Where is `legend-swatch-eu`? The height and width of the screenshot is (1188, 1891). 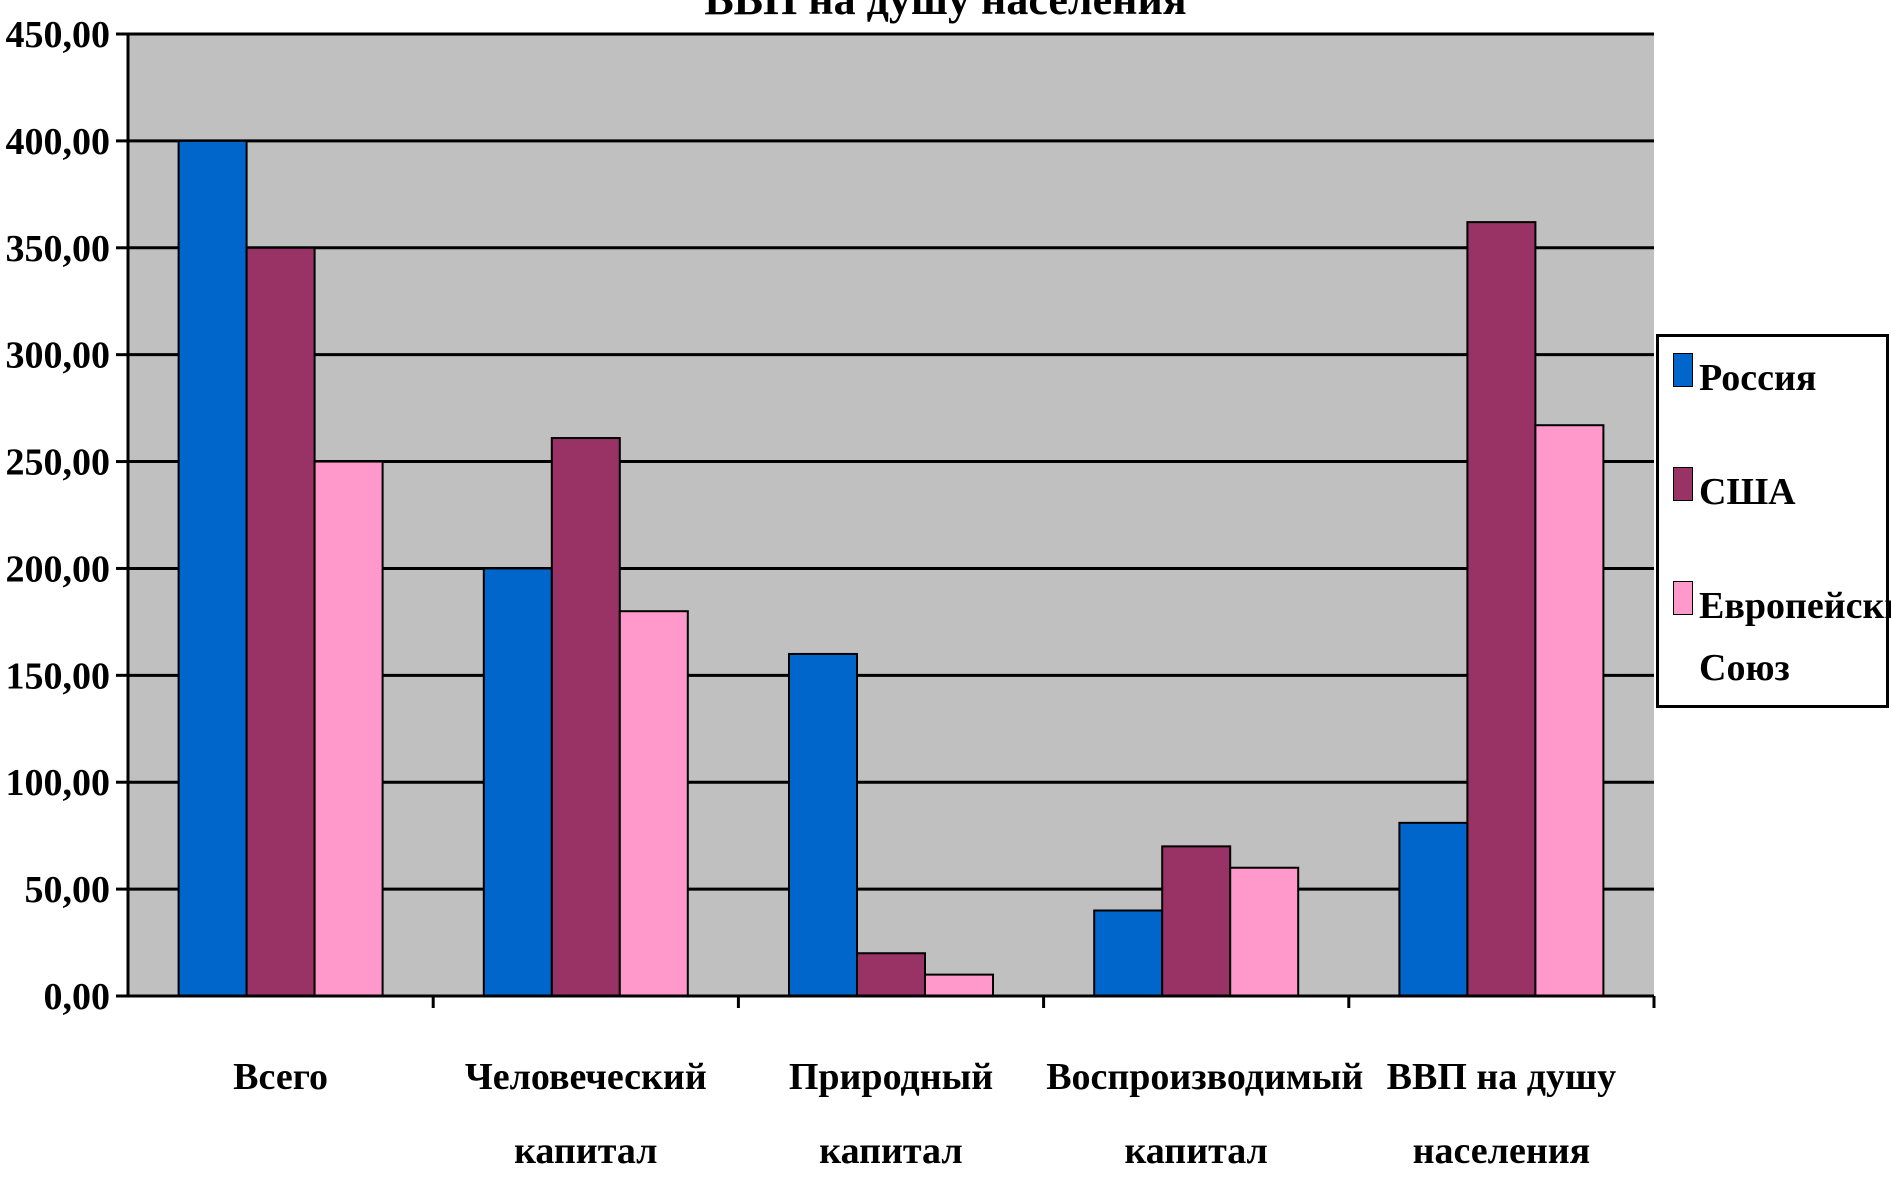 legend-swatch-eu is located at coordinates (1683, 598).